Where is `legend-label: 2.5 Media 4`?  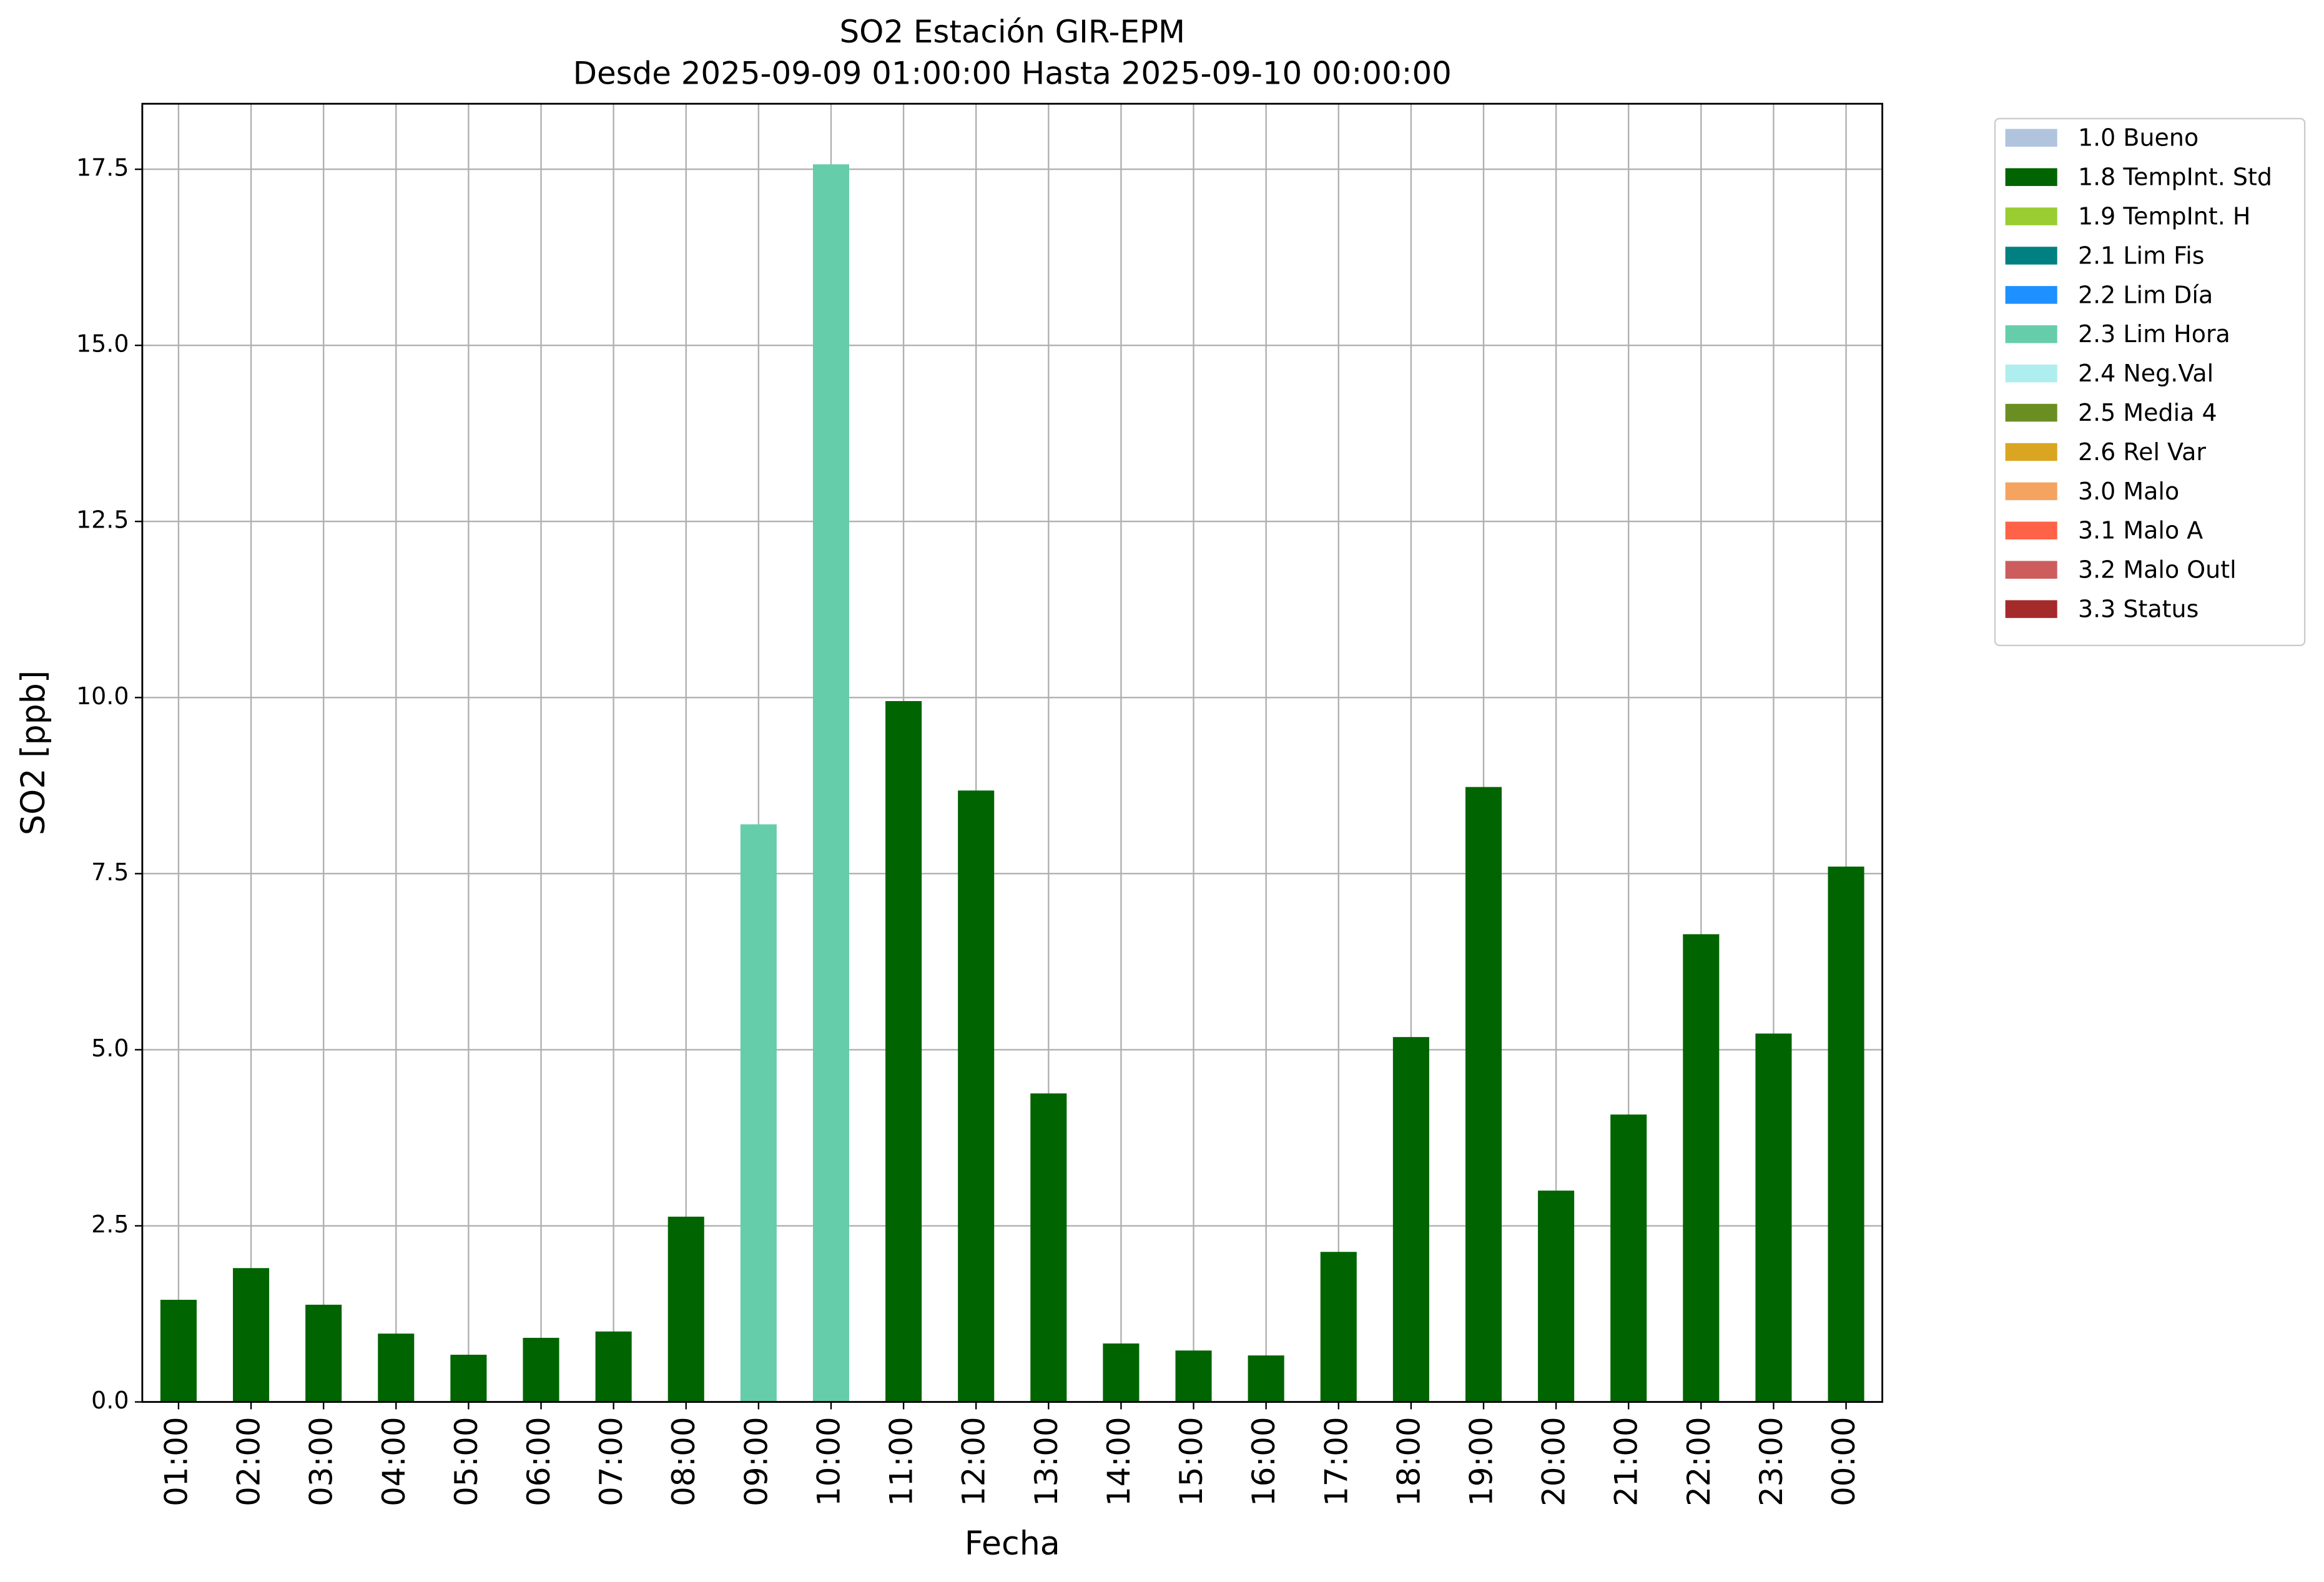 legend-label: 2.5 Media 4 is located at coordinates (2147, 412).